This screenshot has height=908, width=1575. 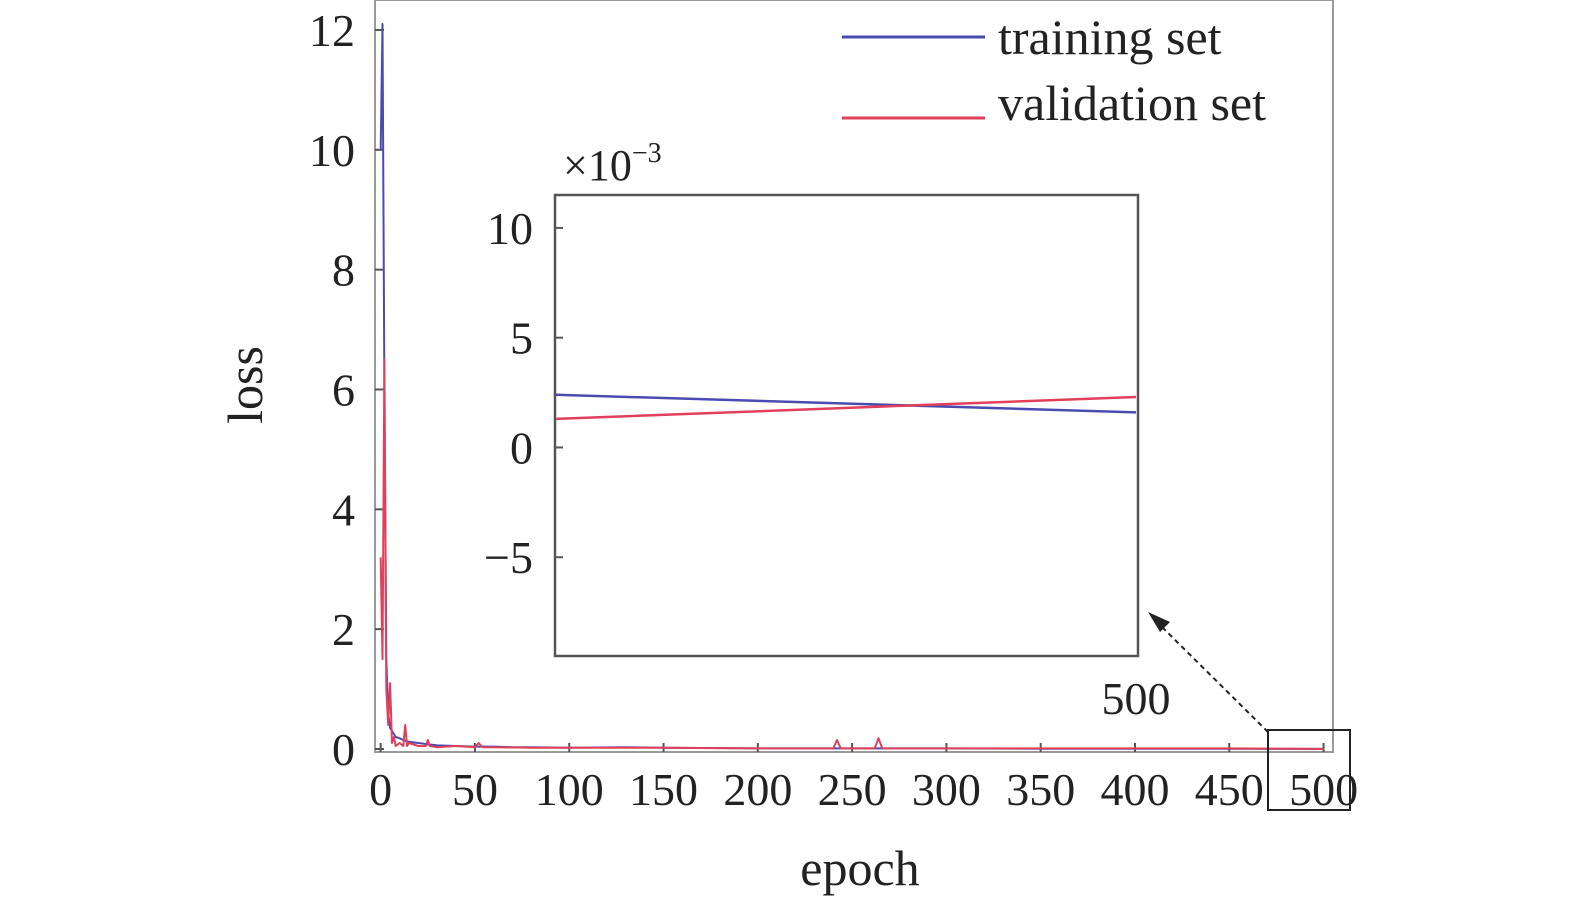 What do you see at coordinates (1136, 698) in the screenshot?
I see `inset-x-tick-label: 500` at bounding box center [1136, 698].